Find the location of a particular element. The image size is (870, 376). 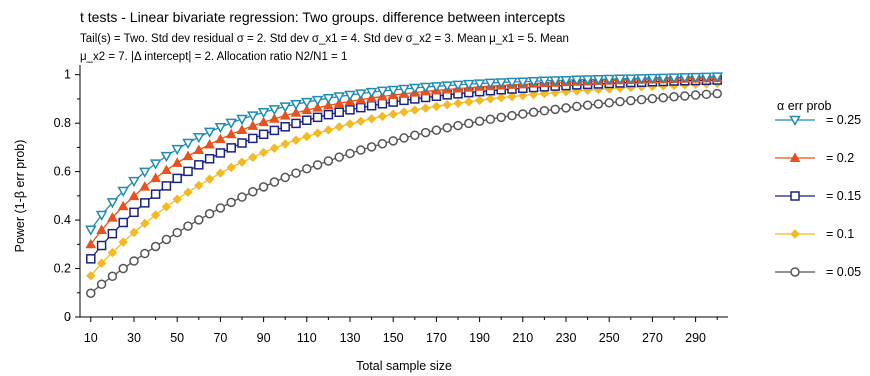

x-tick-label: 270 is located at coordinates (652, 338).